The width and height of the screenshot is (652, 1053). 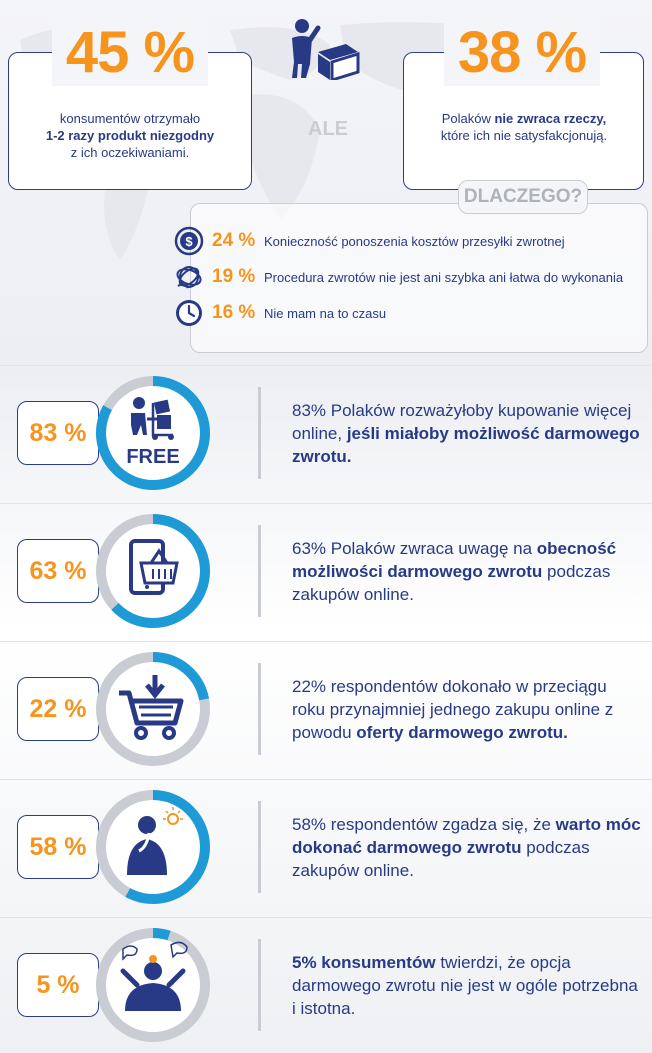 What do you see at coordinates (424, 824) in the screenshot?
I see `stat-text-pre: 58% respondentów zgadza się, że` at bounding box center [424, 824].